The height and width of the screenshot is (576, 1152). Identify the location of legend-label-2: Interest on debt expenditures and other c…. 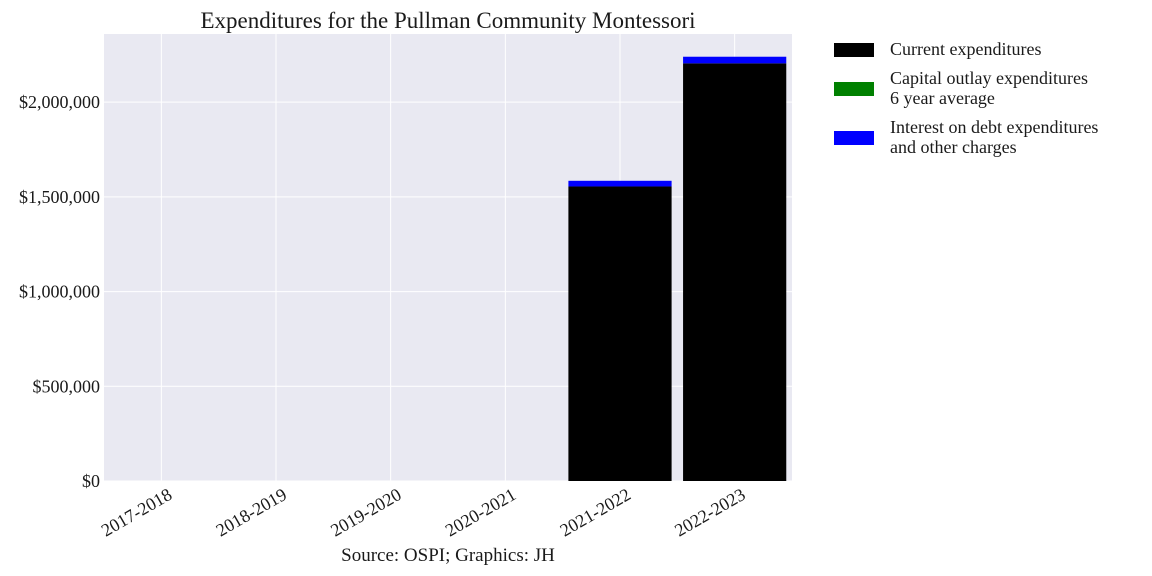
(994, 137).